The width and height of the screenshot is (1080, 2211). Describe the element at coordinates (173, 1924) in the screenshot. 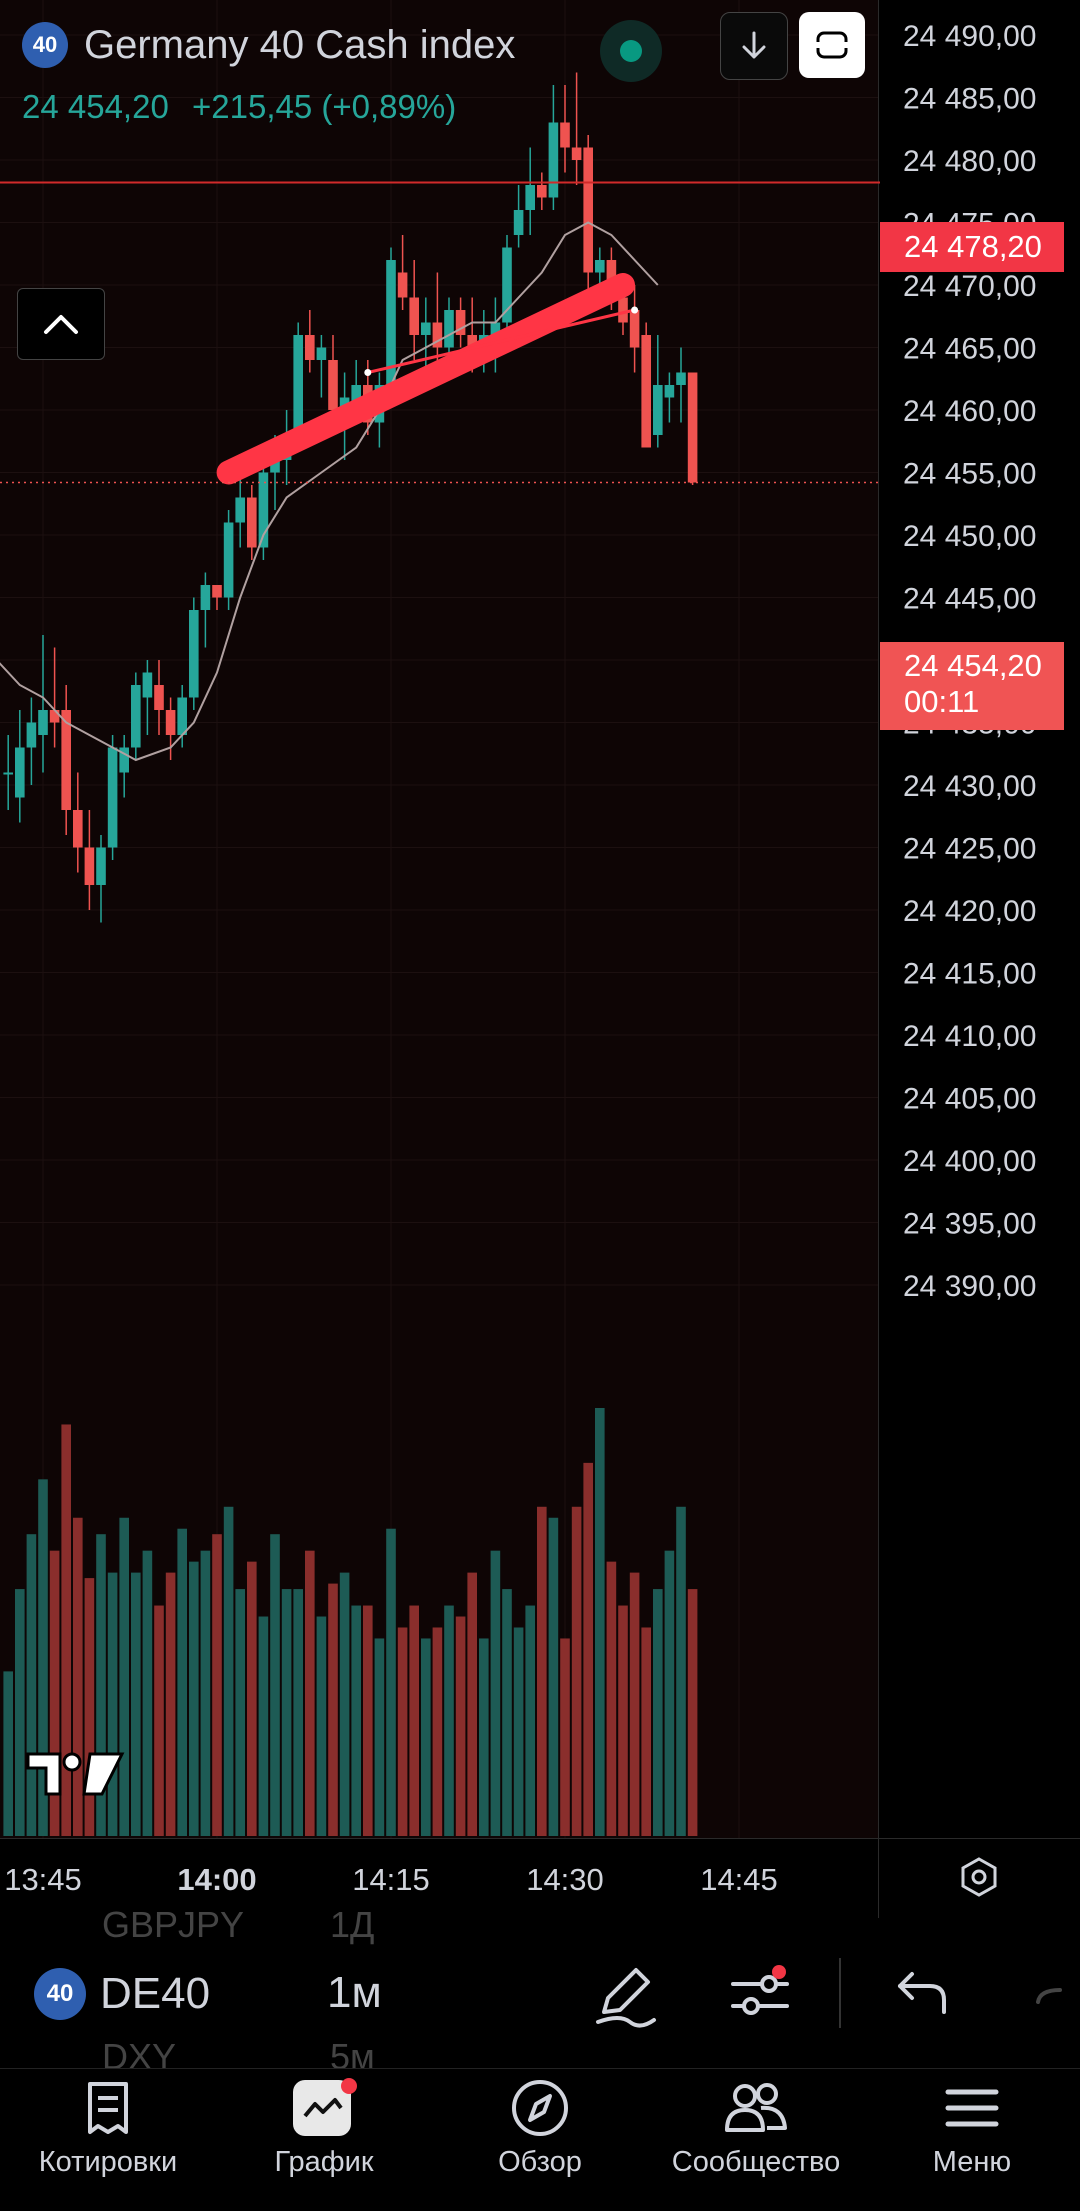

I see `symbol-picker-prev: GBPJPY` at that location.